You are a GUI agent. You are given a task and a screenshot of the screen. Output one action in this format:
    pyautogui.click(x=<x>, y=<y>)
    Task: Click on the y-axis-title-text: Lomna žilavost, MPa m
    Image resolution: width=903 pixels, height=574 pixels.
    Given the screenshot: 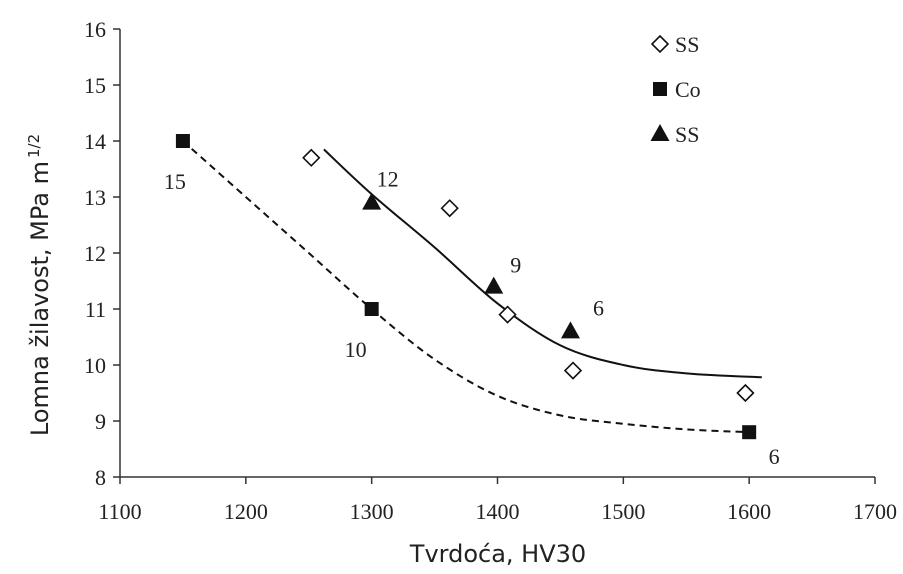 What is the action you would take?
    pyautogui.click(x=40, y=298)
    